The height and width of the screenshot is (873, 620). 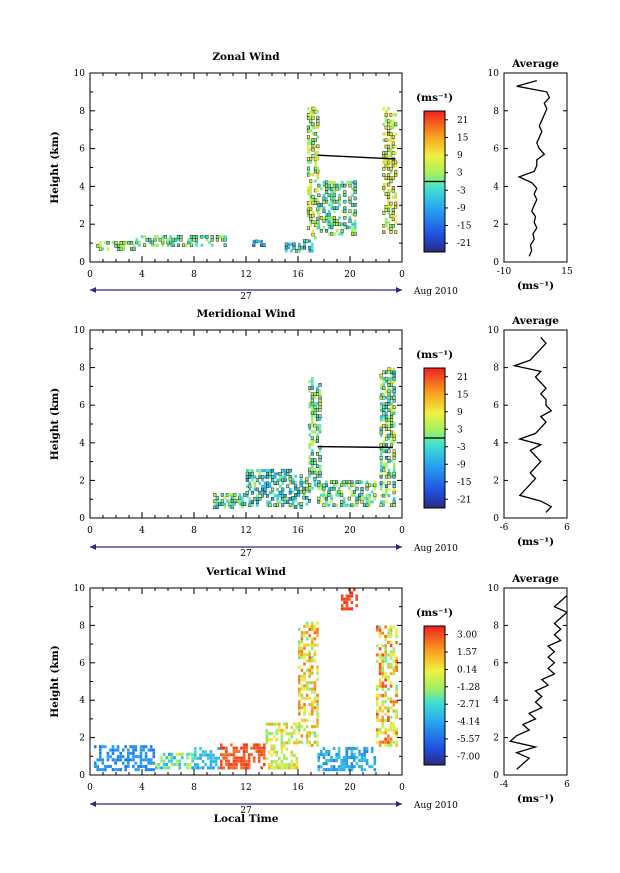 I want to click on profile-y-tick-label: 10, so click(x=494, y=589).